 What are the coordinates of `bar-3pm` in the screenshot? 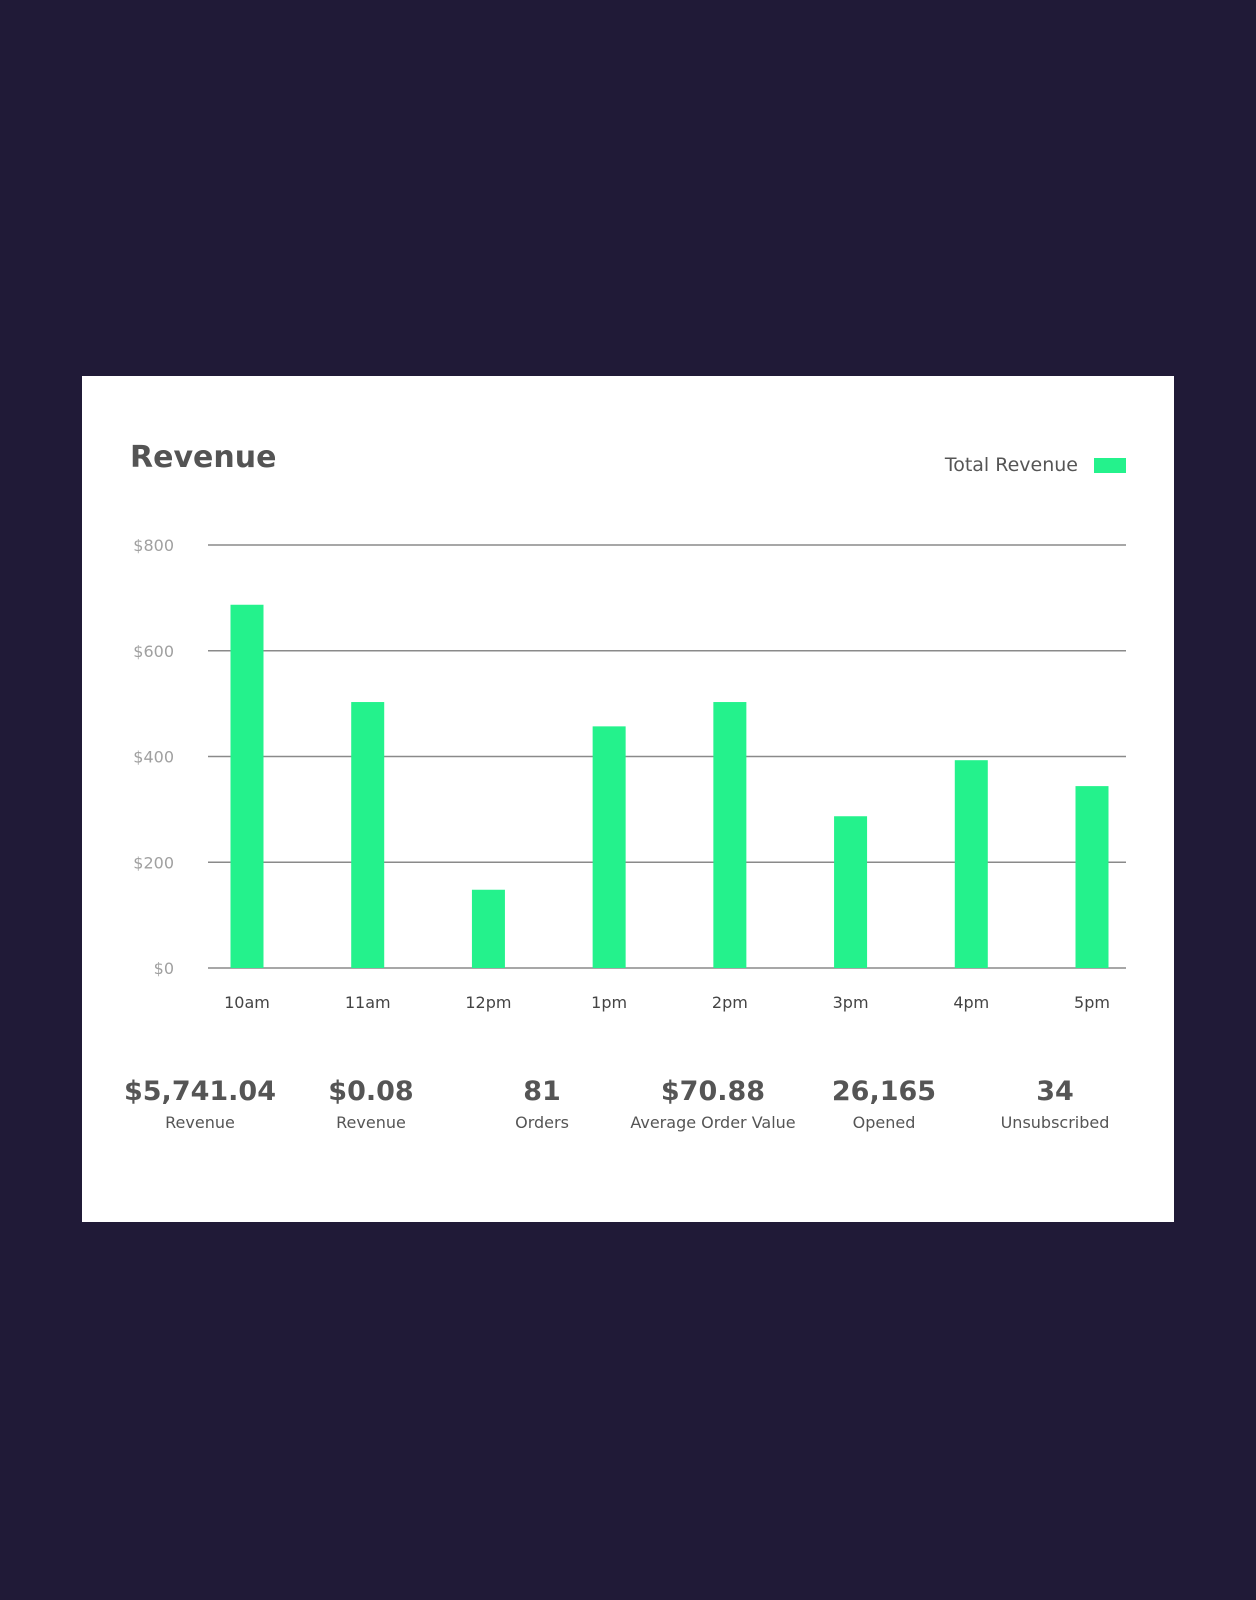 It's located at (851, 892).